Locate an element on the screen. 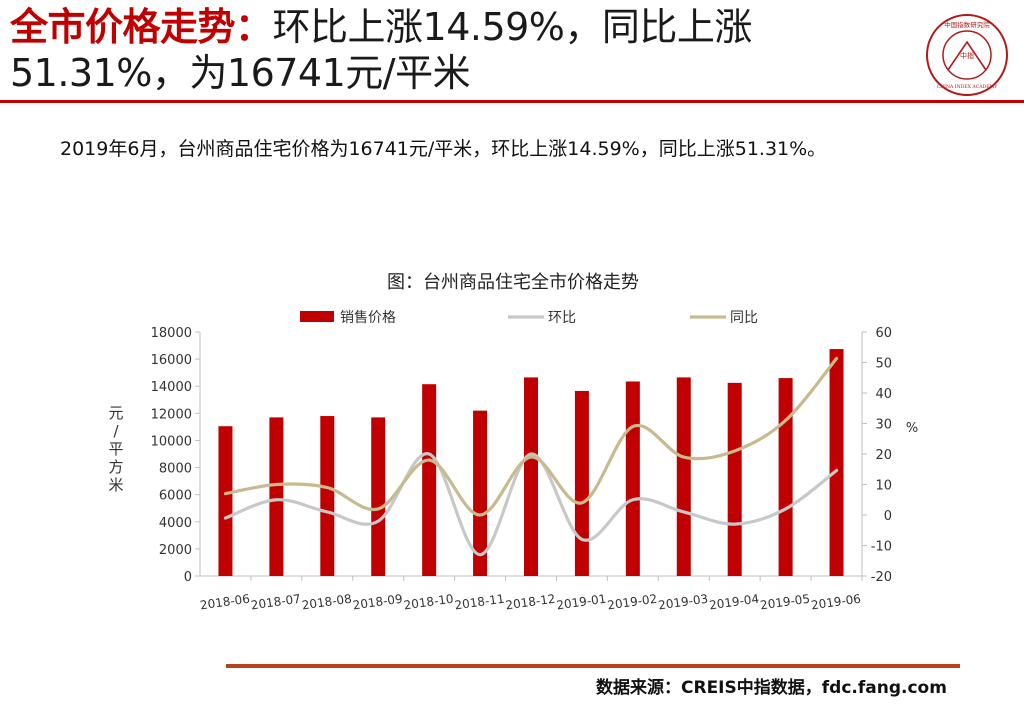 The height and width of the screenshot is (709, 1024). left-tick-label: 2000 is located at coordinates (175, 550).